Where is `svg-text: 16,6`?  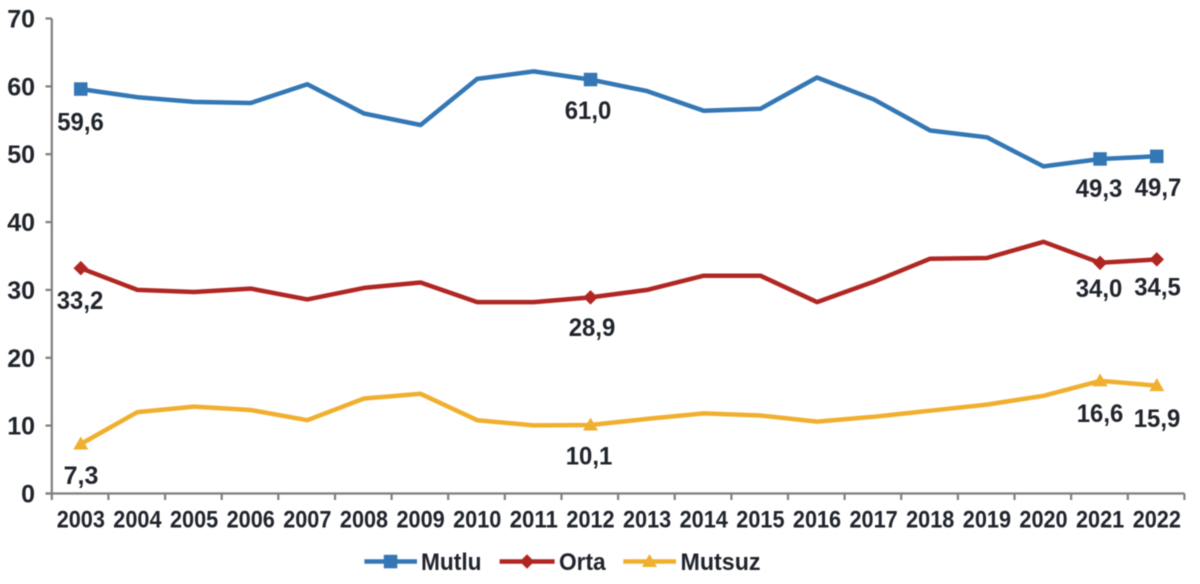
svg-text: 16,6 is located at coordinates (1100, 414).